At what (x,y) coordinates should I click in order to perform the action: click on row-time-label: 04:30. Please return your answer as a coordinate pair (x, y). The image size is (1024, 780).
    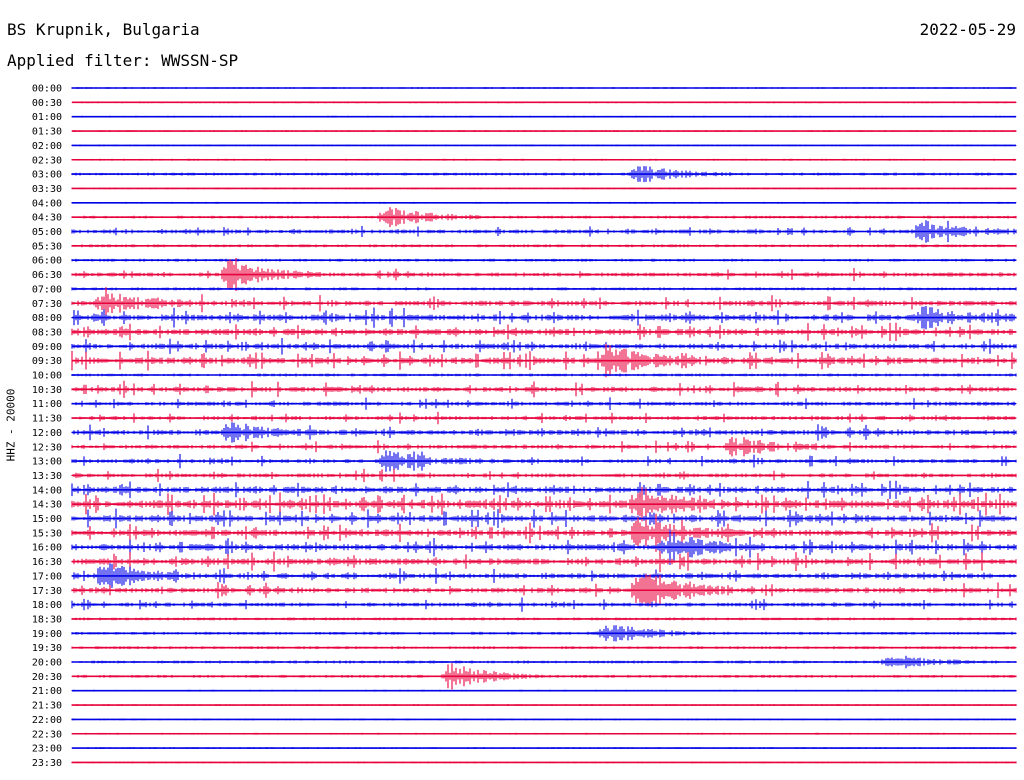
    Looking at the image, I should click on (47, 218).